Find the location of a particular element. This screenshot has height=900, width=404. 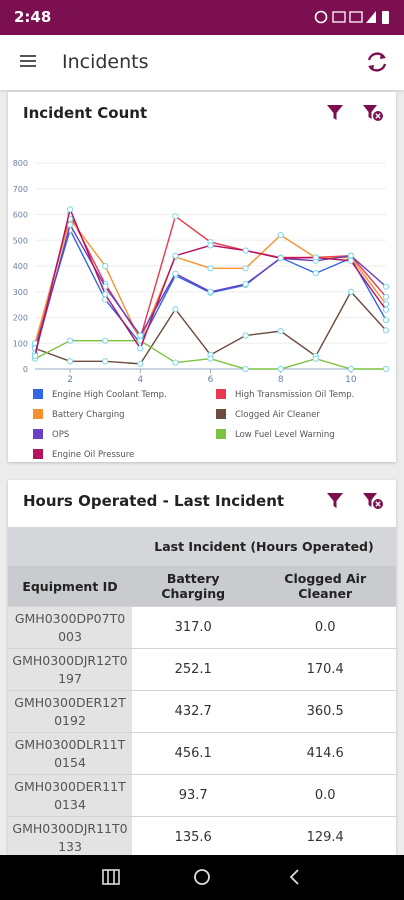

card-title: Hours Operated - Last Incident is located at coordinates (154, 501).